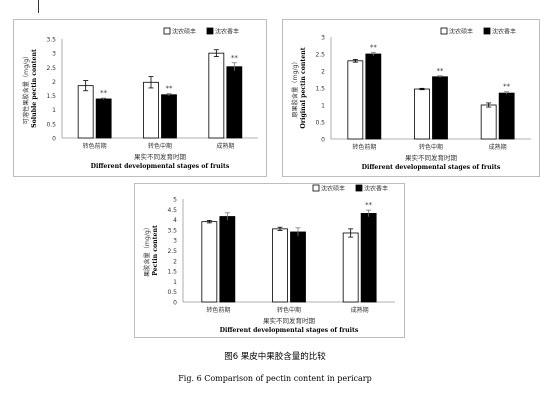 The image size is (550, 402). Describe the element at coordinates (147, 250) in the screenshot. I see `y-axis-title: 果胶含量（mg/g）` at that location.